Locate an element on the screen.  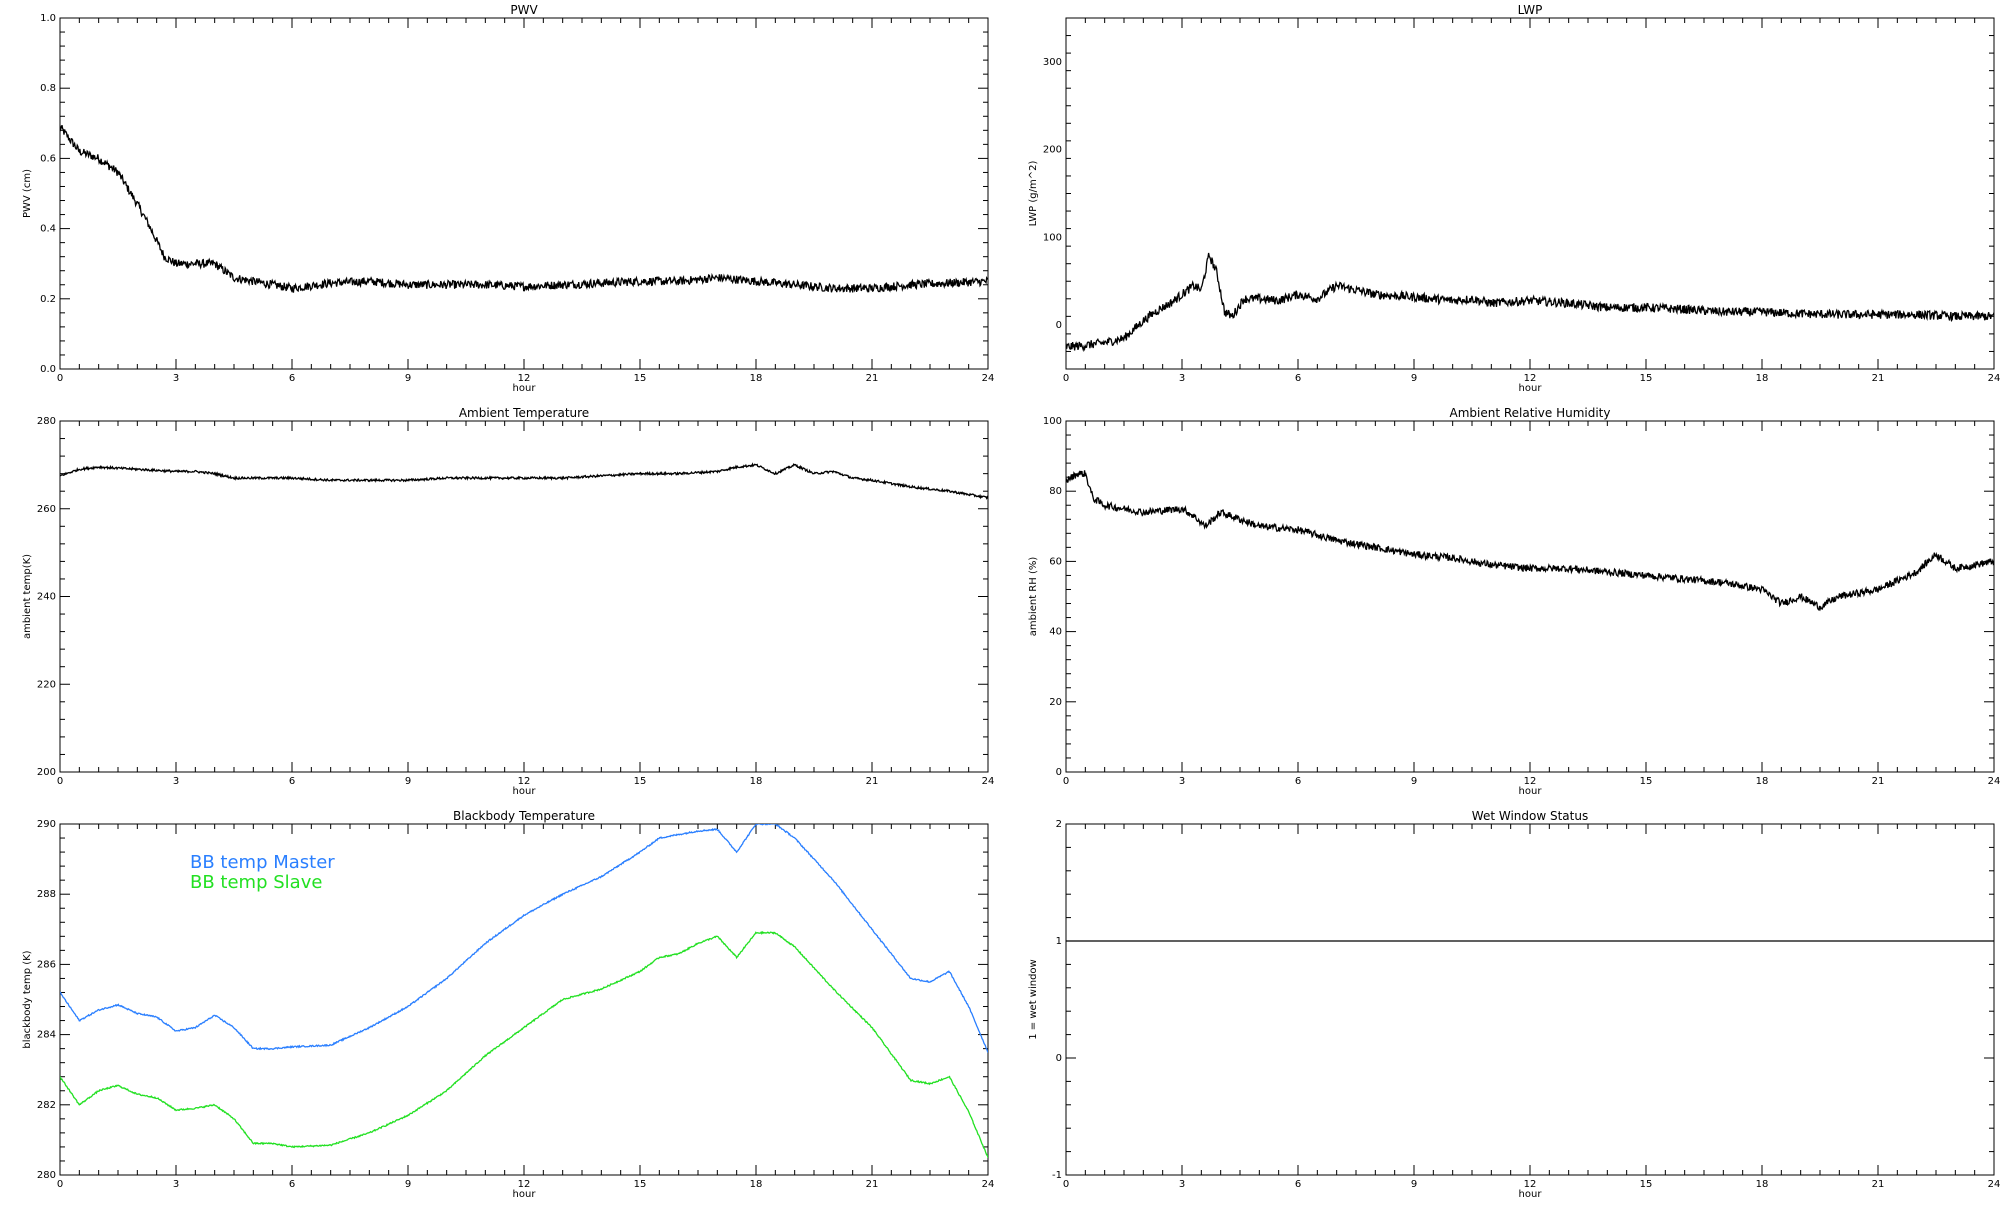
chart-title: Ambient Relative Humidity is located at coordinates (1530, 413).